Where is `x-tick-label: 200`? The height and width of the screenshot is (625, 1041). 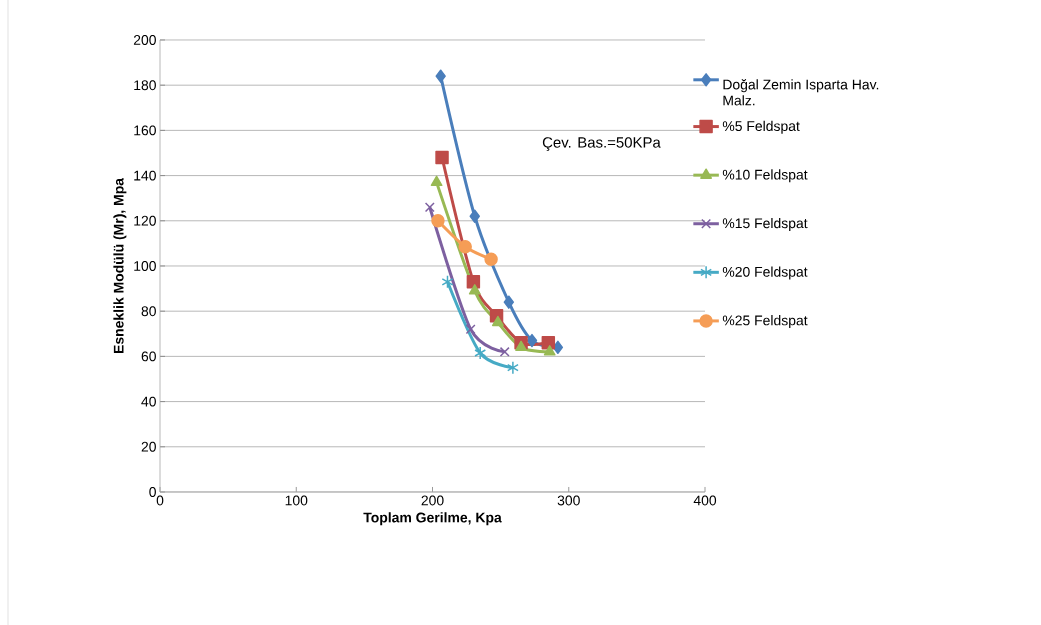 x-tick-label: 200 is located at coordinates (432, 500).